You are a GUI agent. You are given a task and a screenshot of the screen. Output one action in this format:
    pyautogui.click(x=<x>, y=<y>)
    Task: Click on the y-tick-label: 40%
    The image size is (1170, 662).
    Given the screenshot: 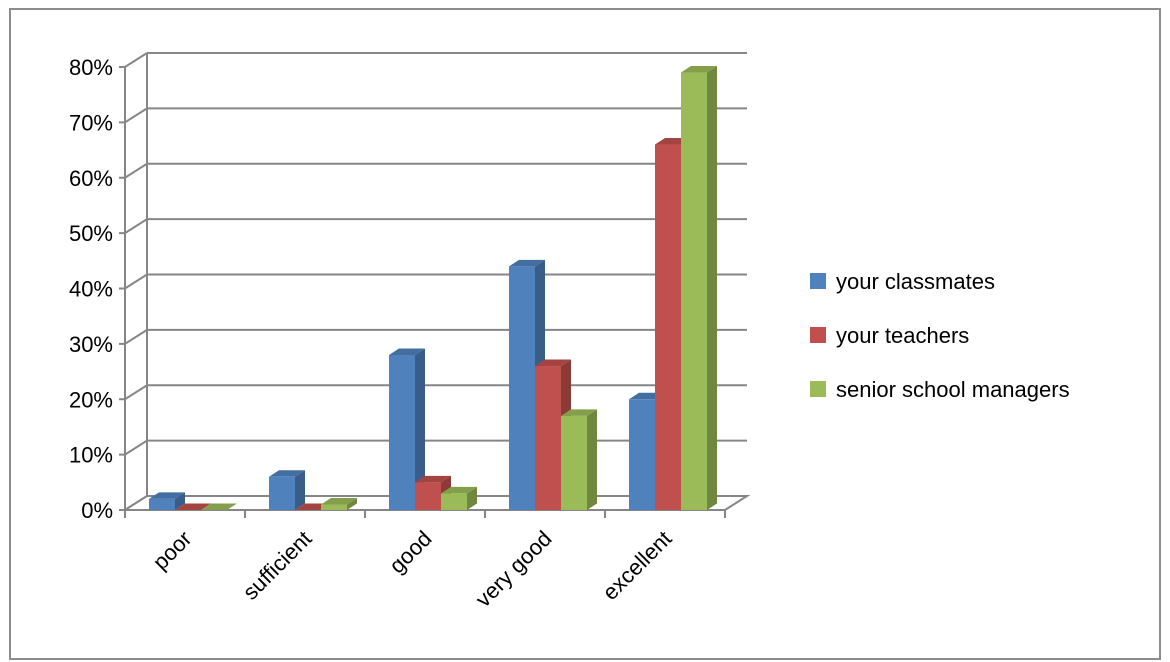 What is the action you would take?
    pyautogui.click(x=91, y=289)
    